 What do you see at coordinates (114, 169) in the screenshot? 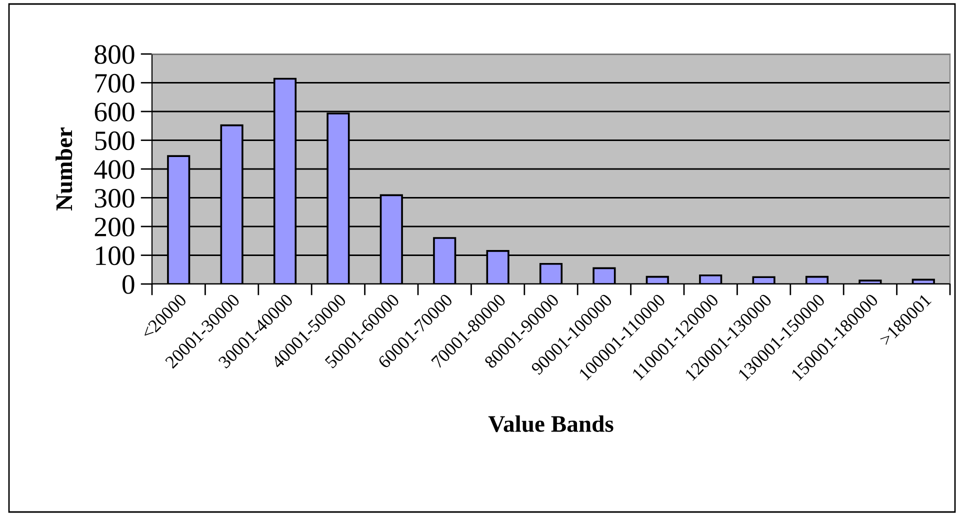
I see `y-tick-label: 400` at bounding box center [114, 169].